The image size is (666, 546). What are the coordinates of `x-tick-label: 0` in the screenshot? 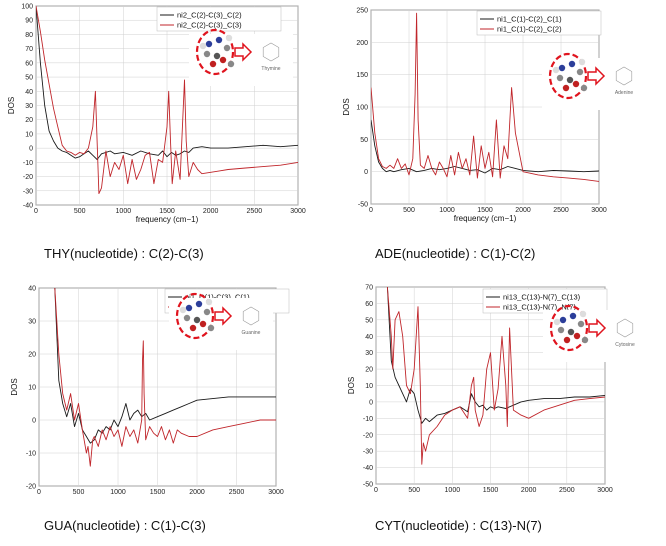 It's located at (376, 490).